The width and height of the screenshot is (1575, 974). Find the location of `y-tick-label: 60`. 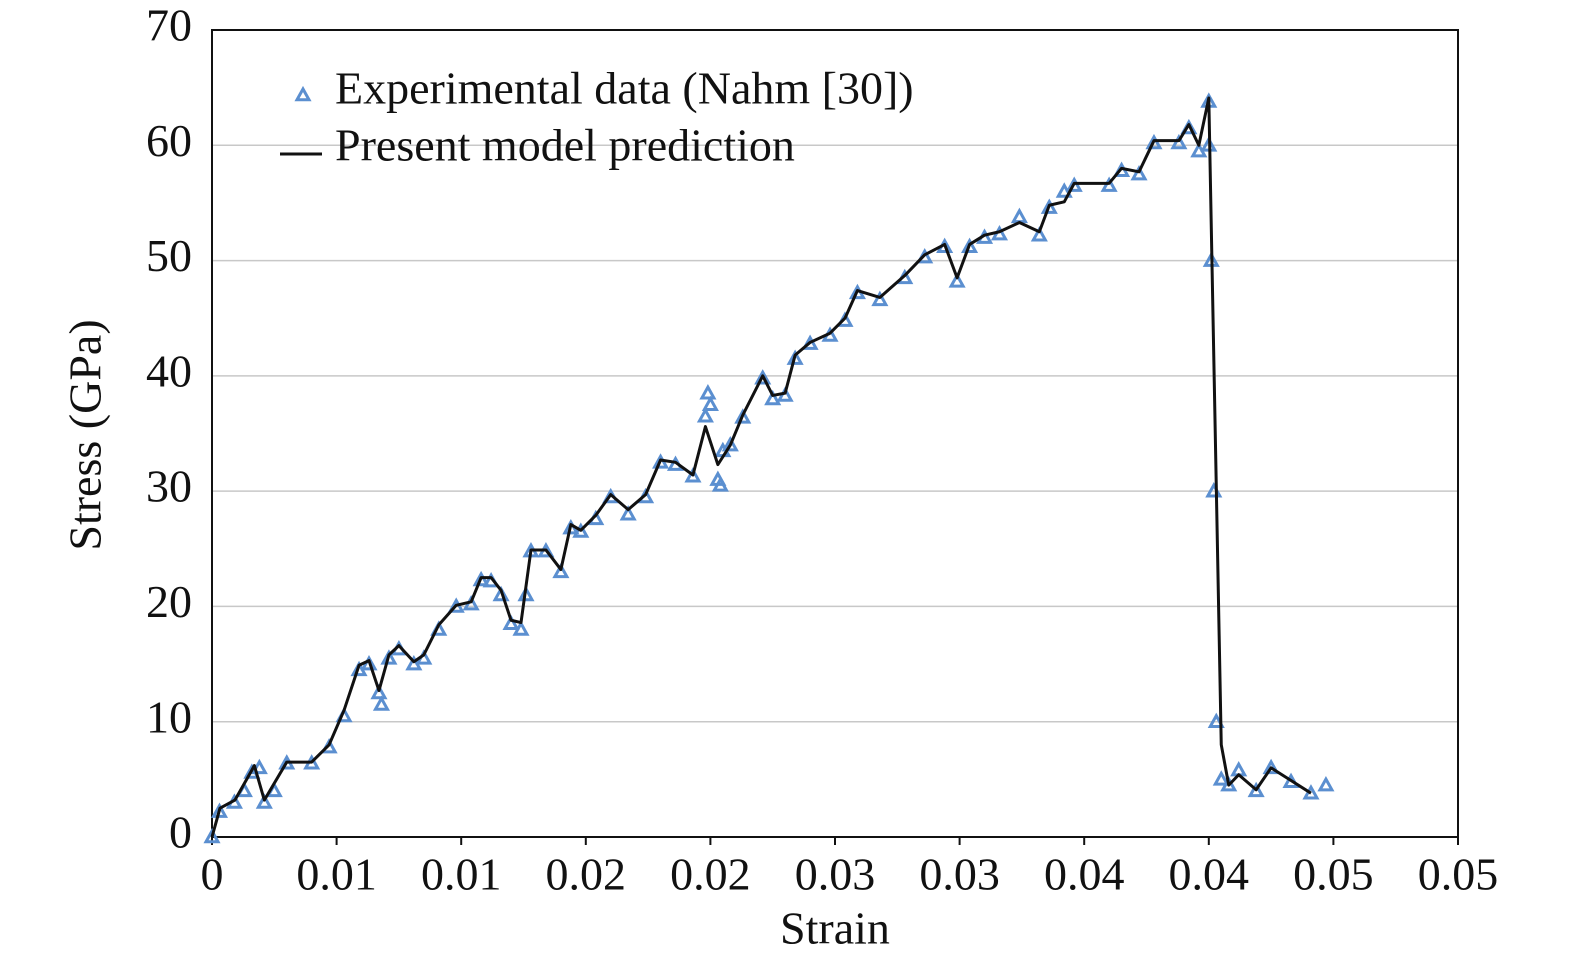

y-tick-label: 60 is located at coordinates (169, 140).